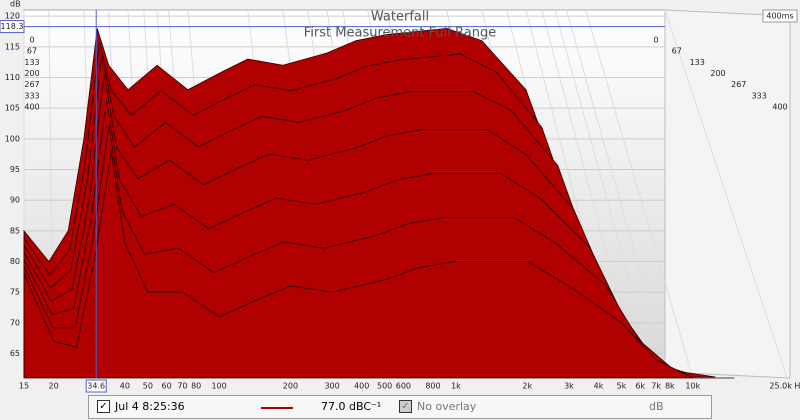 The image size is (800, 420). Describe the element at coordinates (400, 17) in the screenshot. I see `chart-title: Waterfall` at that location.